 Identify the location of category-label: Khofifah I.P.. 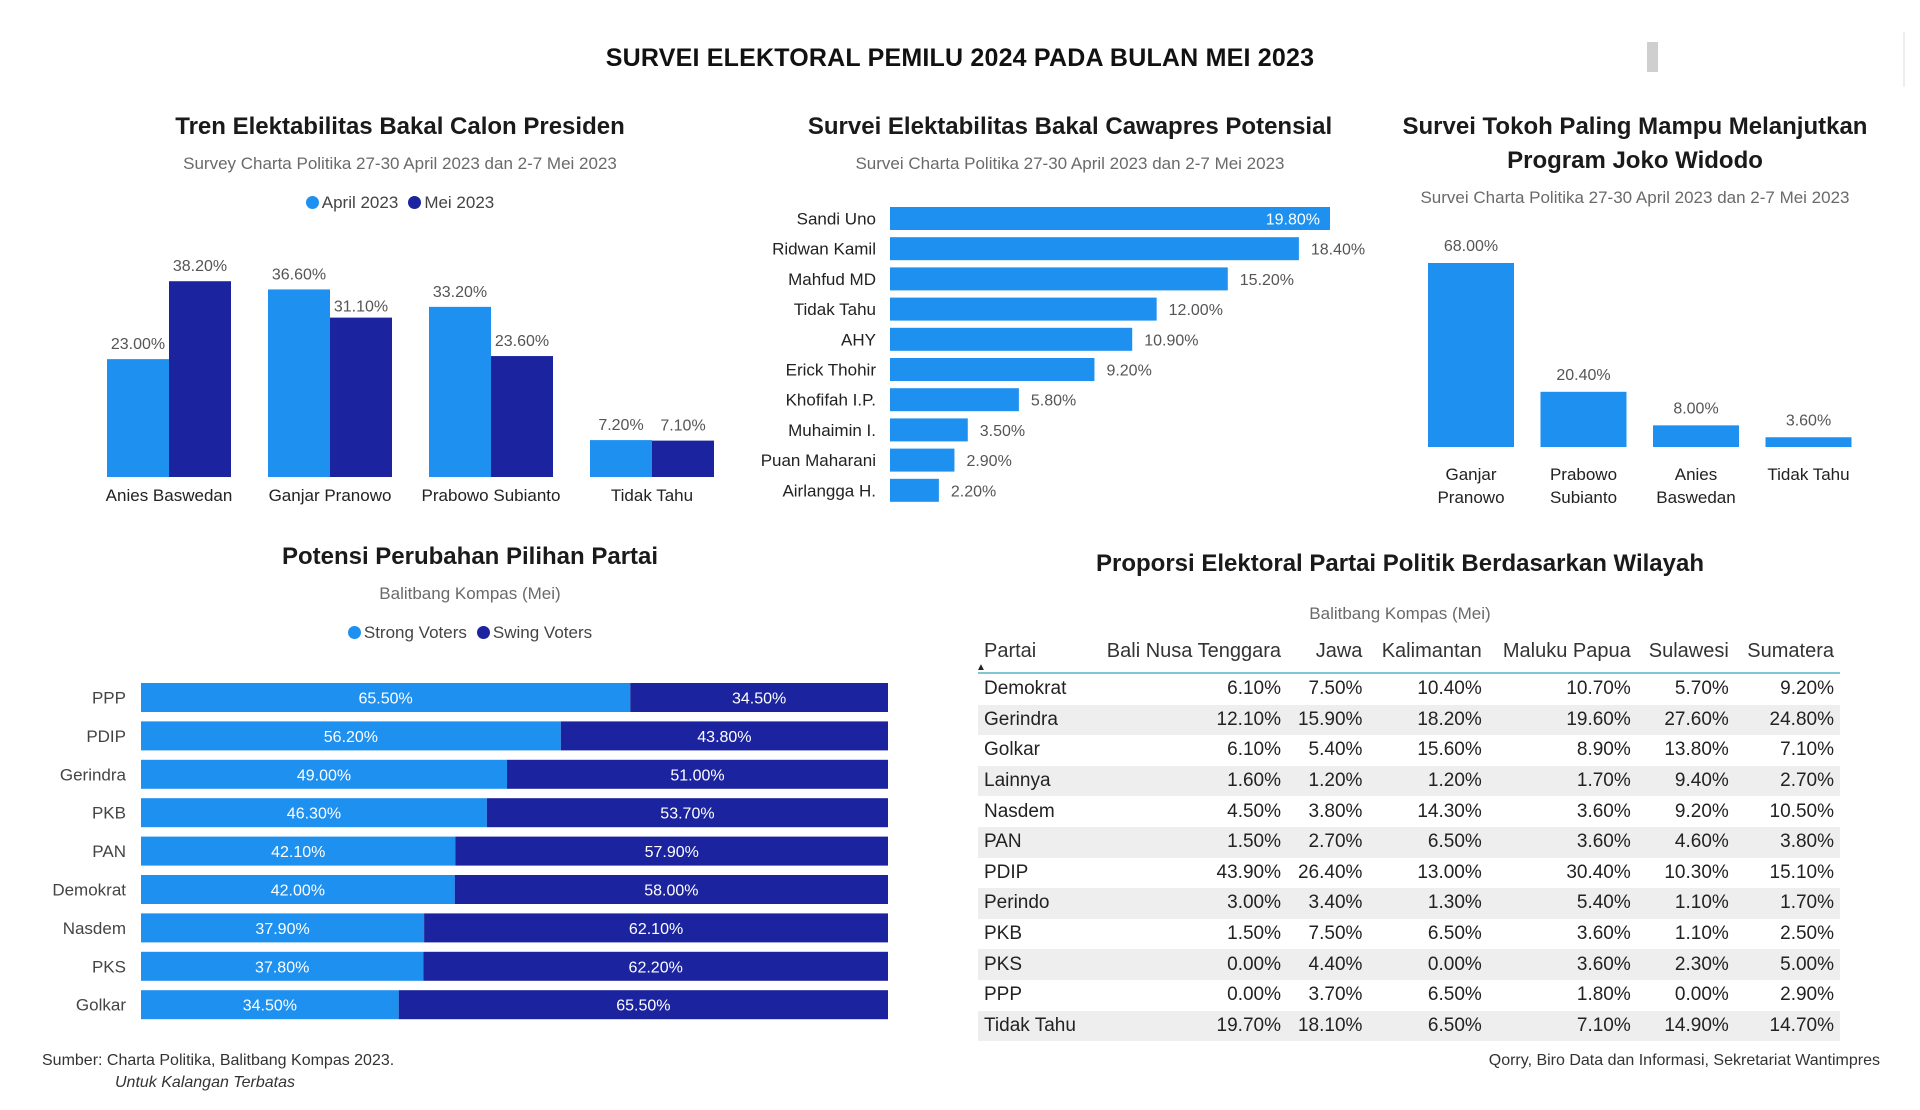
(831, 400).